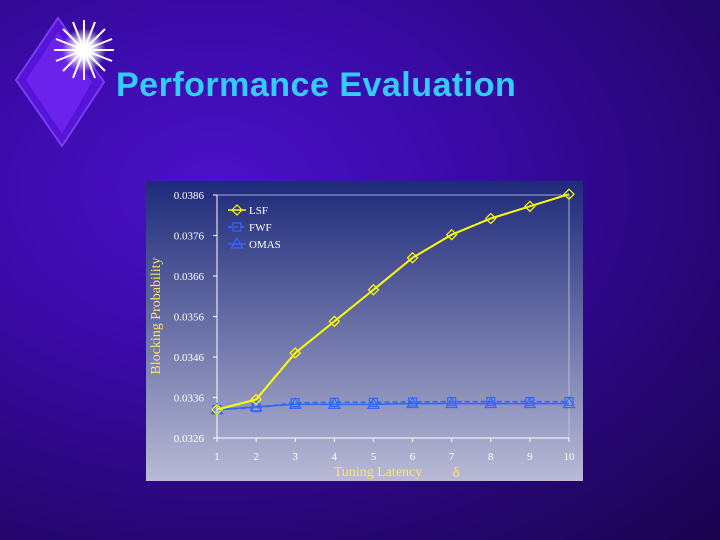 The height and width of the screenshot is (540, 720). I want to click on omas-line, so click(392, 406).